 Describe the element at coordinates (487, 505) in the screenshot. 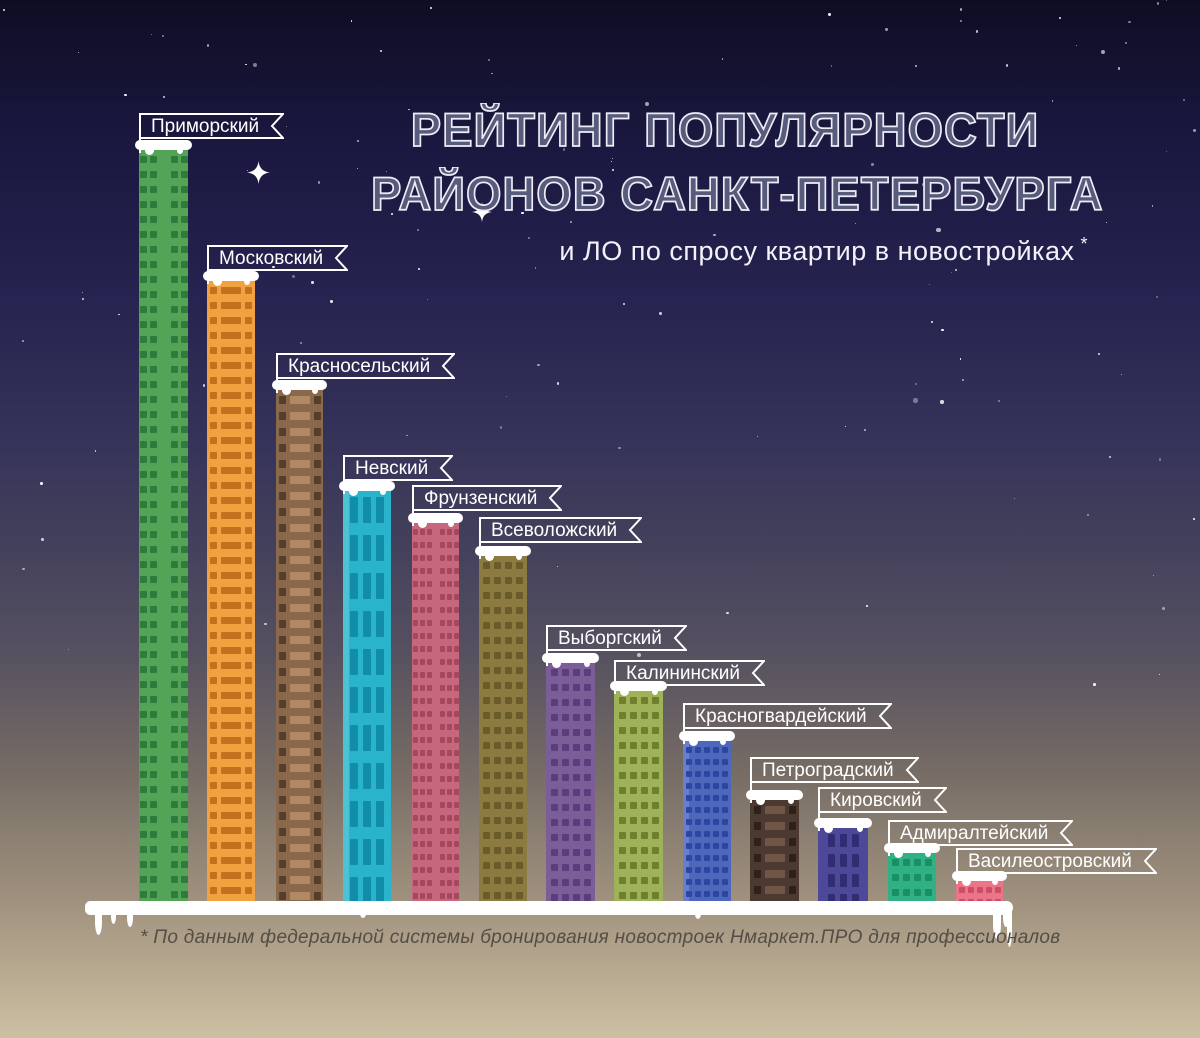

I see `district-flag: Фрунзенский` at that location.